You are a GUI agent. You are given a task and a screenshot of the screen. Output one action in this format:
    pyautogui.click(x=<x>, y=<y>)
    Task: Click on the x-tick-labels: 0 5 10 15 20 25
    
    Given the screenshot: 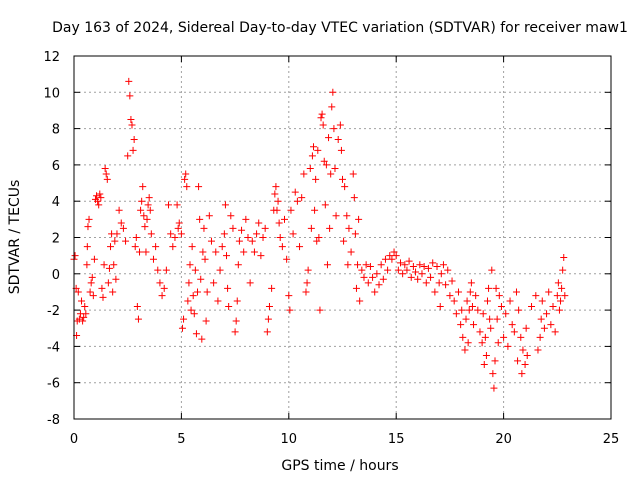 What is the action you would take?
    pyautogui.click(x=344, y=439)
    